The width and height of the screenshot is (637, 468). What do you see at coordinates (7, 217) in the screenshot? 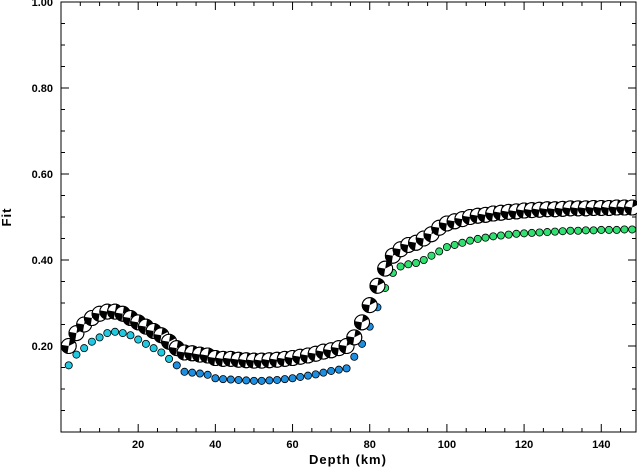
I see `y-axis-label: Fit` at bounding box center [7, 217].